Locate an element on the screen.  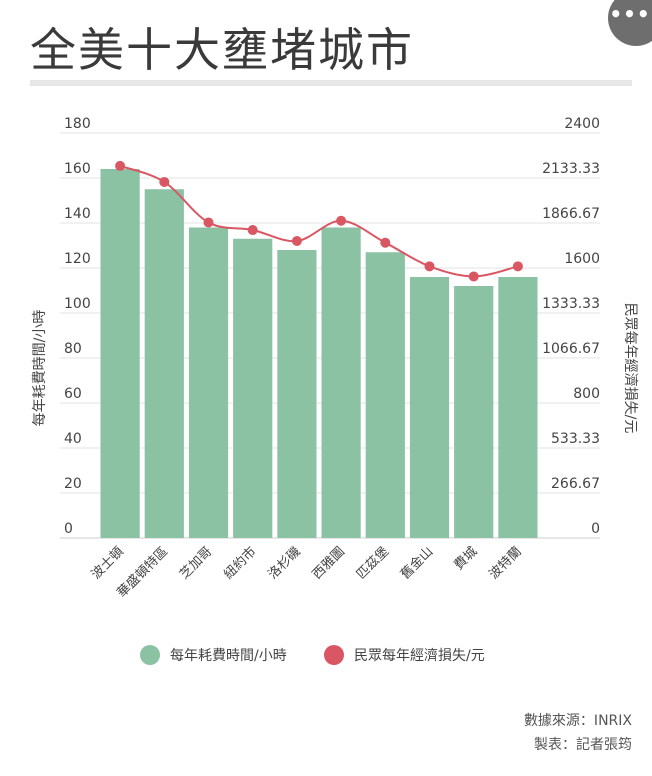
y-tick-label-left: 100 is located at coordinates (77, 304).